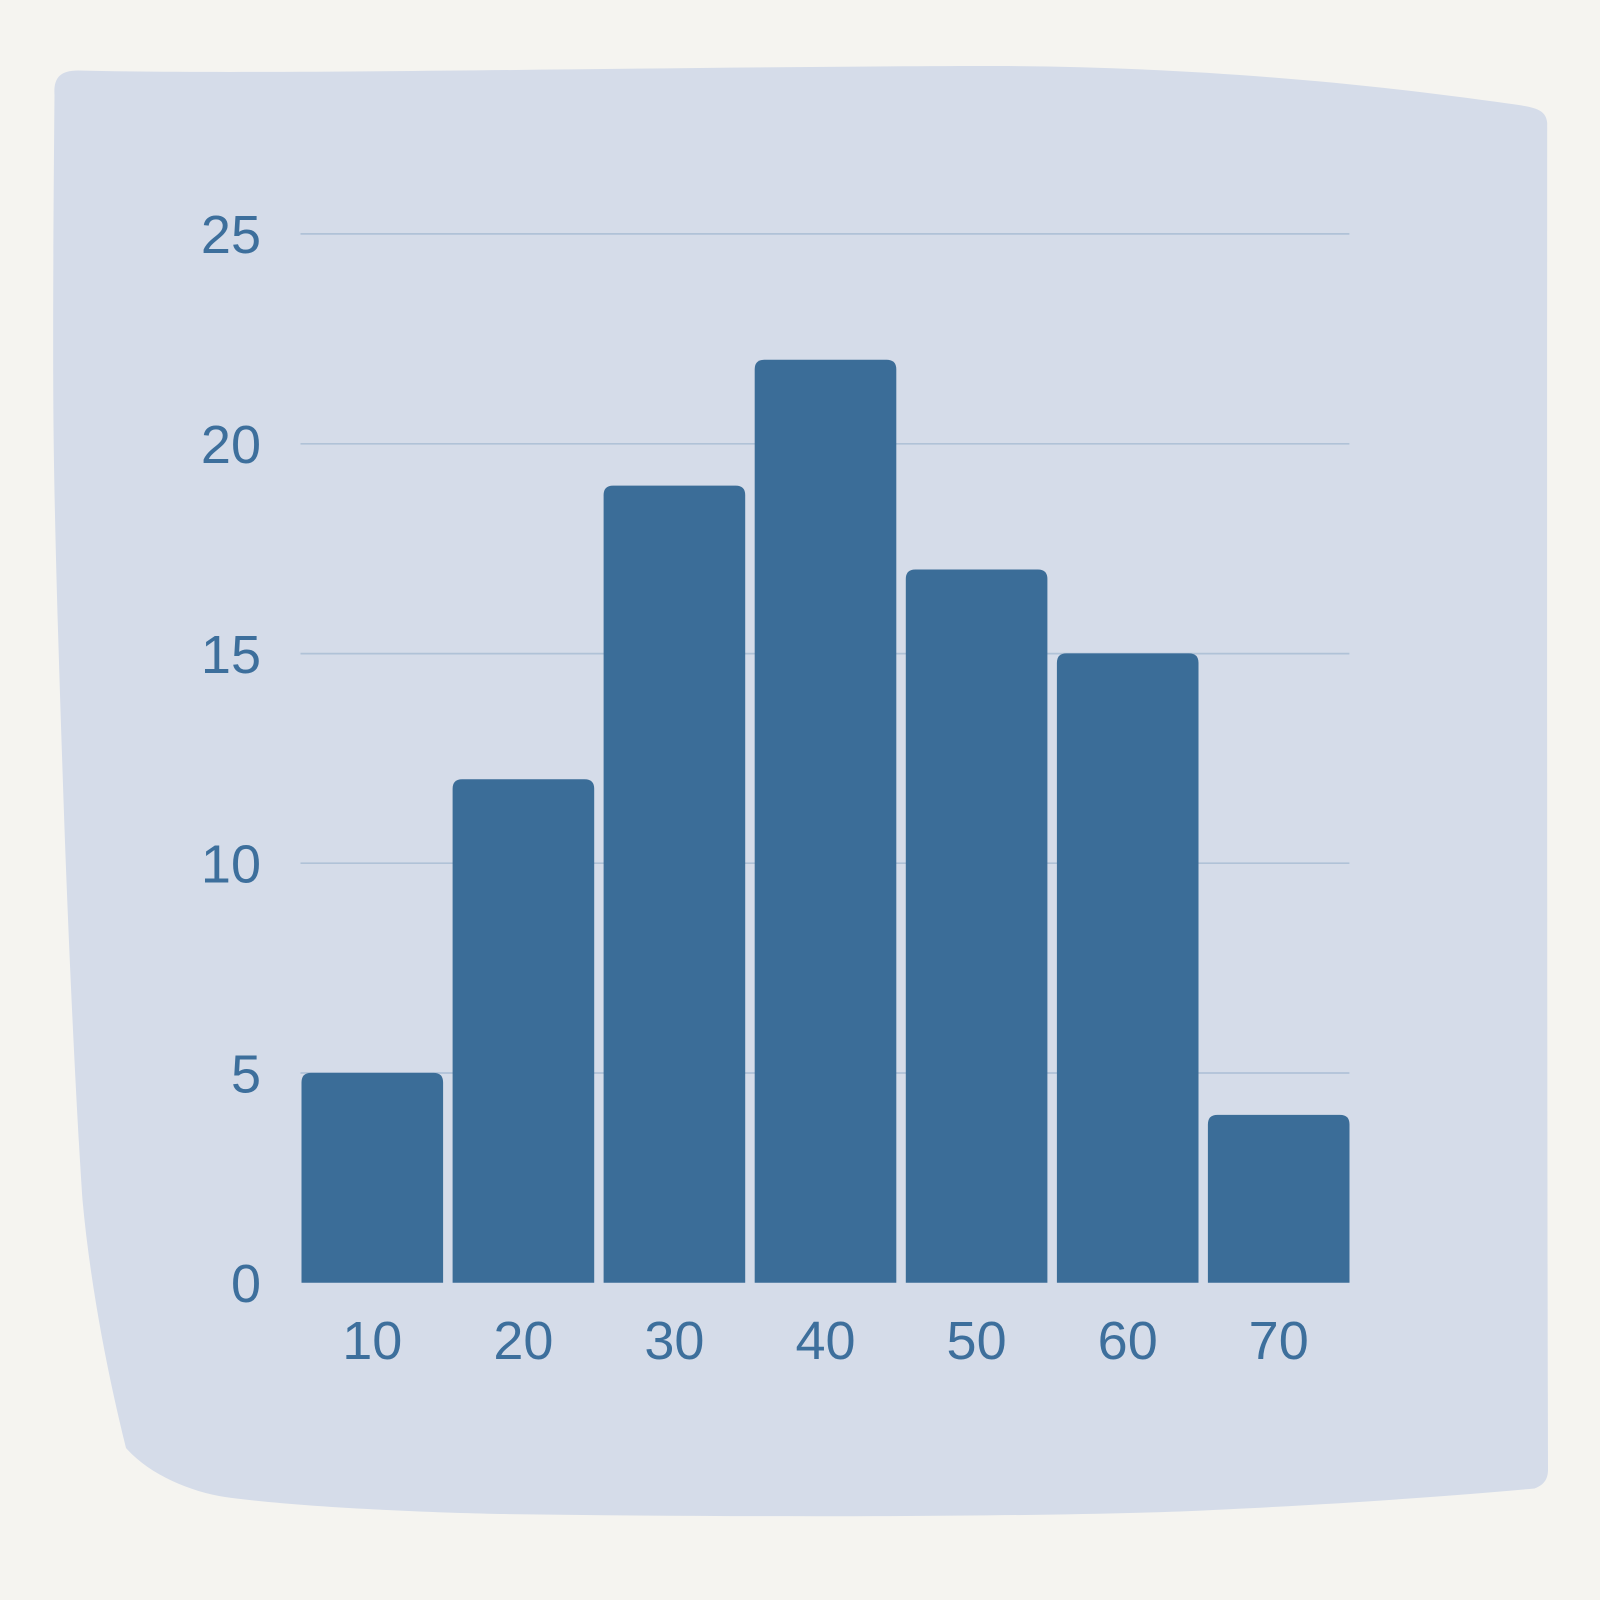 This screenshot has height=1600, width=1600. What do you see at coordinates (231, 655) in the screenshot?
I see `svg-text: 15` at bounding box center [231, 655].